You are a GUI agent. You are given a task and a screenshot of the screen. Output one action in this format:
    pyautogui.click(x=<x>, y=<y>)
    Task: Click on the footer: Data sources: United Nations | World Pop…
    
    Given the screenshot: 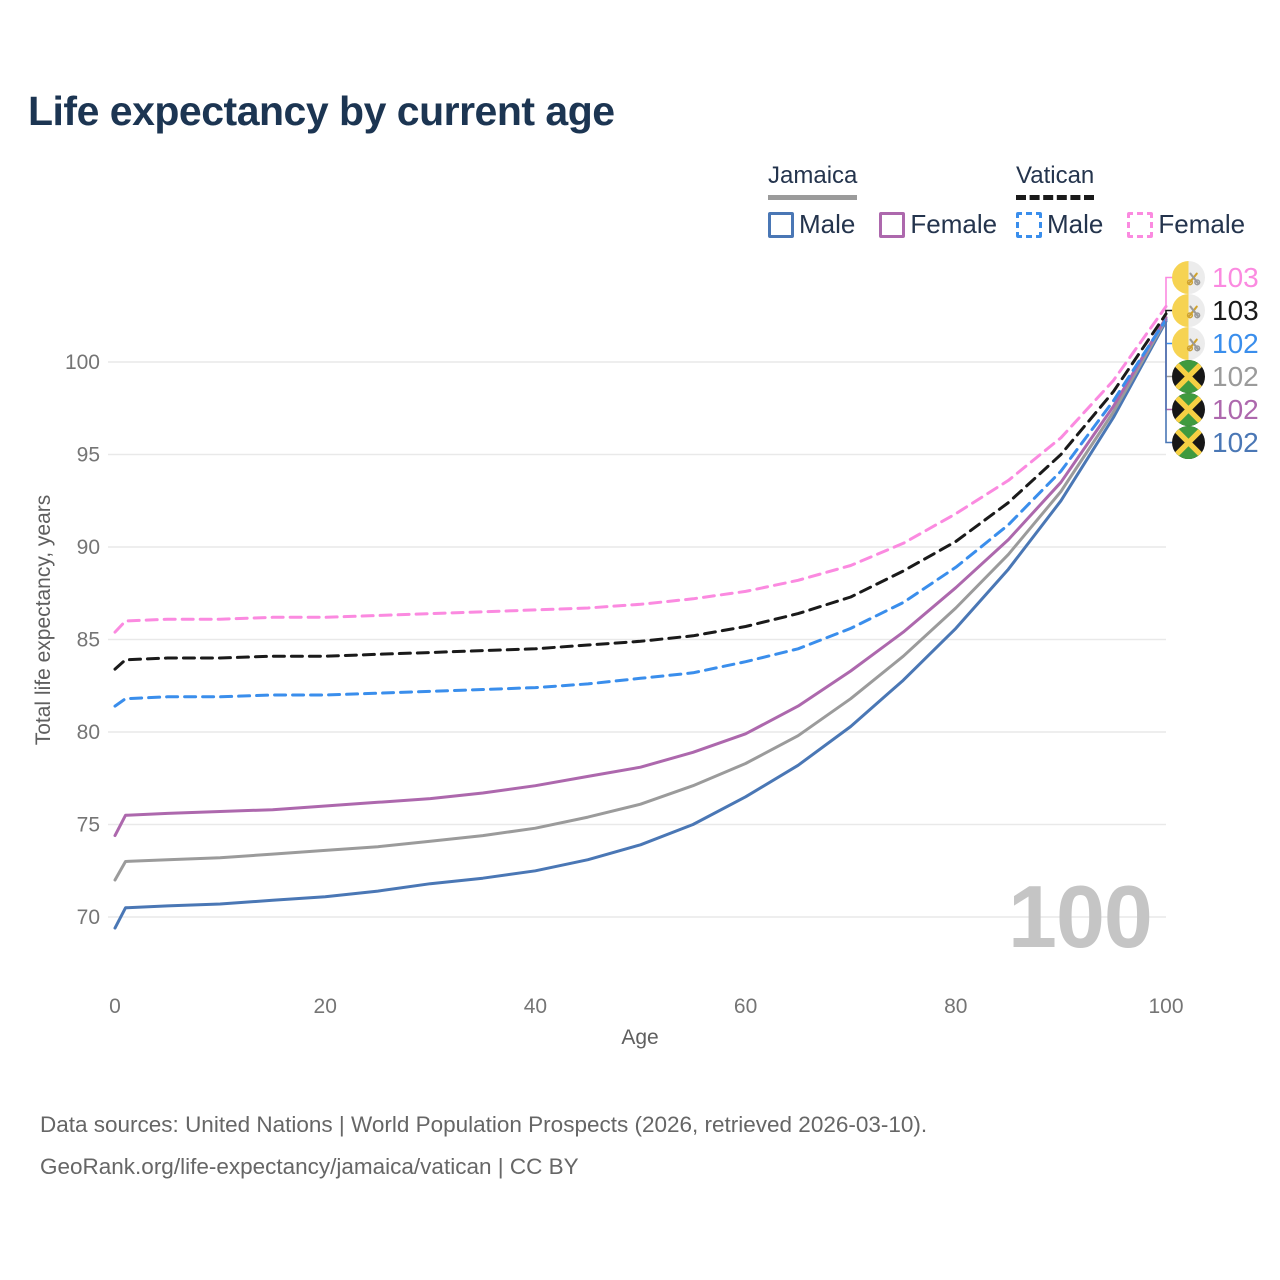 What is the action you would take?
    pyautogui.click(x=483, y=1146)
    